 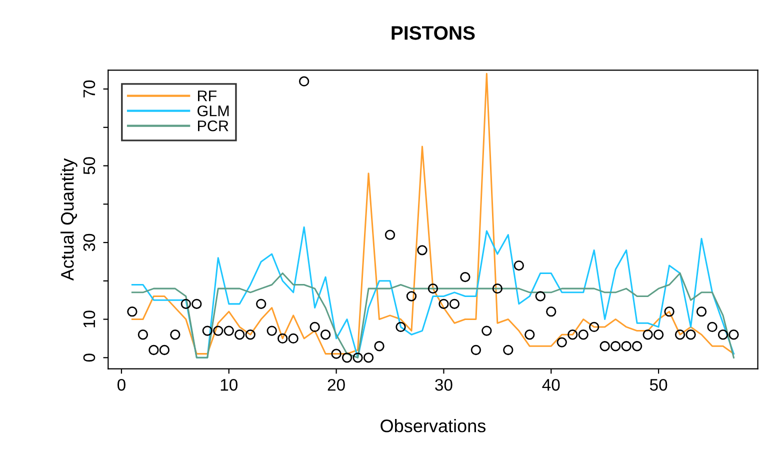 What do you see at coordinates (89, 89) in the screenshot?
I see `y-tick-label: 70` at bounding box center [89, 89].